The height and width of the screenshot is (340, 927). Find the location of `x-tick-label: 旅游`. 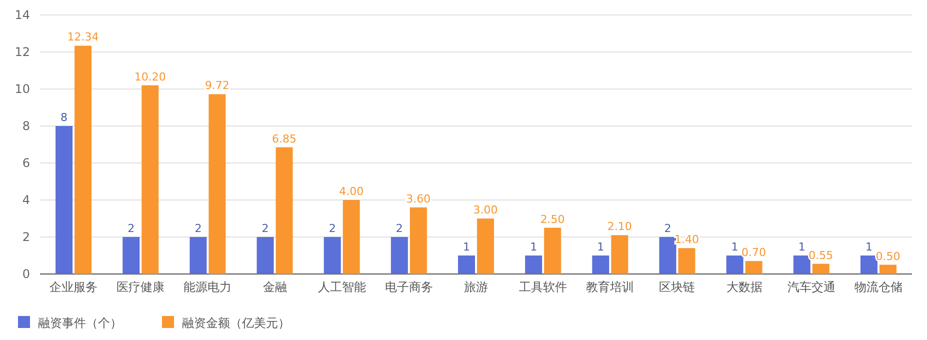

x-tick-label: 旅游 is located at coordinates (476, 287).